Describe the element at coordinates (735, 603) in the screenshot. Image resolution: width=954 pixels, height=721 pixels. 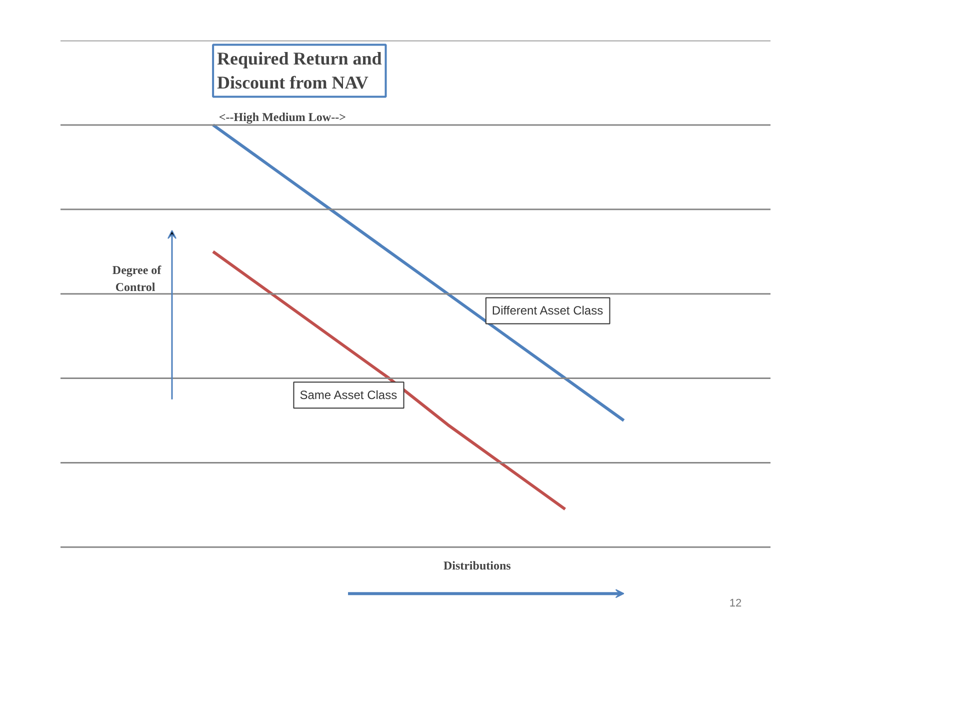
I see `text: 12` at that location.